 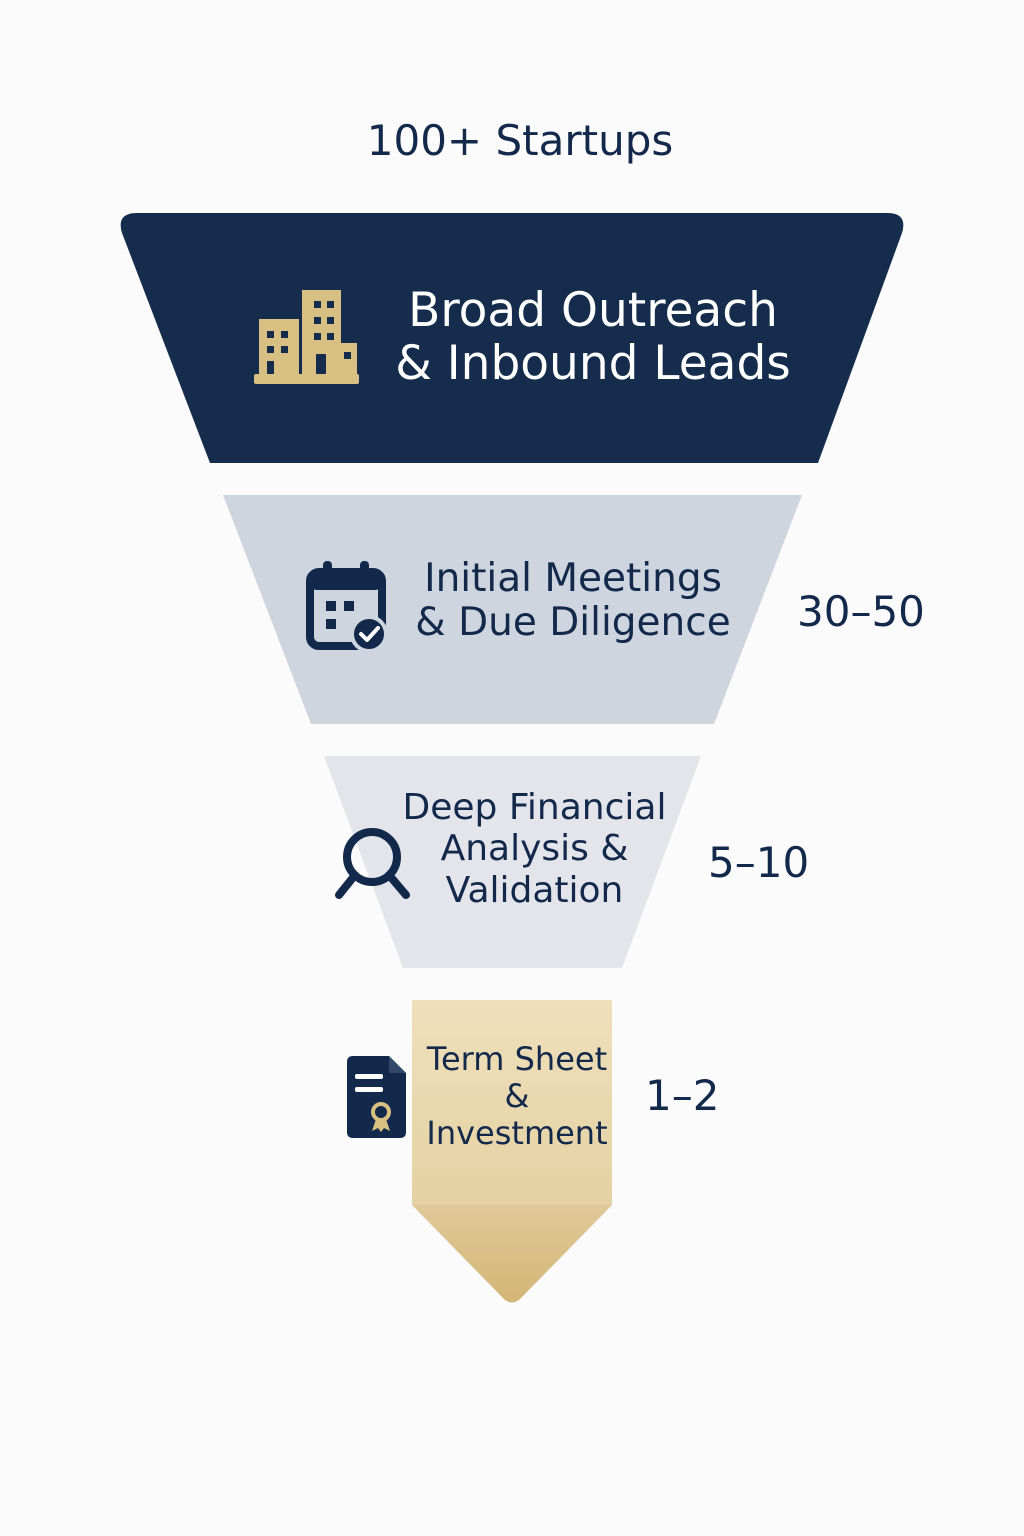 I want to click on stage-label-line: Broad Outreach, so click(x=593, y=310).